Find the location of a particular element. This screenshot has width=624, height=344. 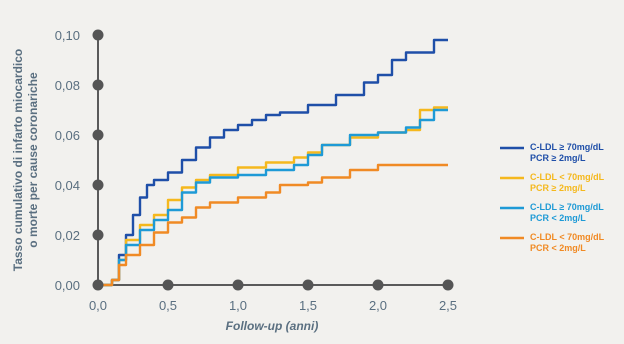

y-axis-title-line1: Tasso cumulativo di infarto miocardico is located at coordinates (18, 160).